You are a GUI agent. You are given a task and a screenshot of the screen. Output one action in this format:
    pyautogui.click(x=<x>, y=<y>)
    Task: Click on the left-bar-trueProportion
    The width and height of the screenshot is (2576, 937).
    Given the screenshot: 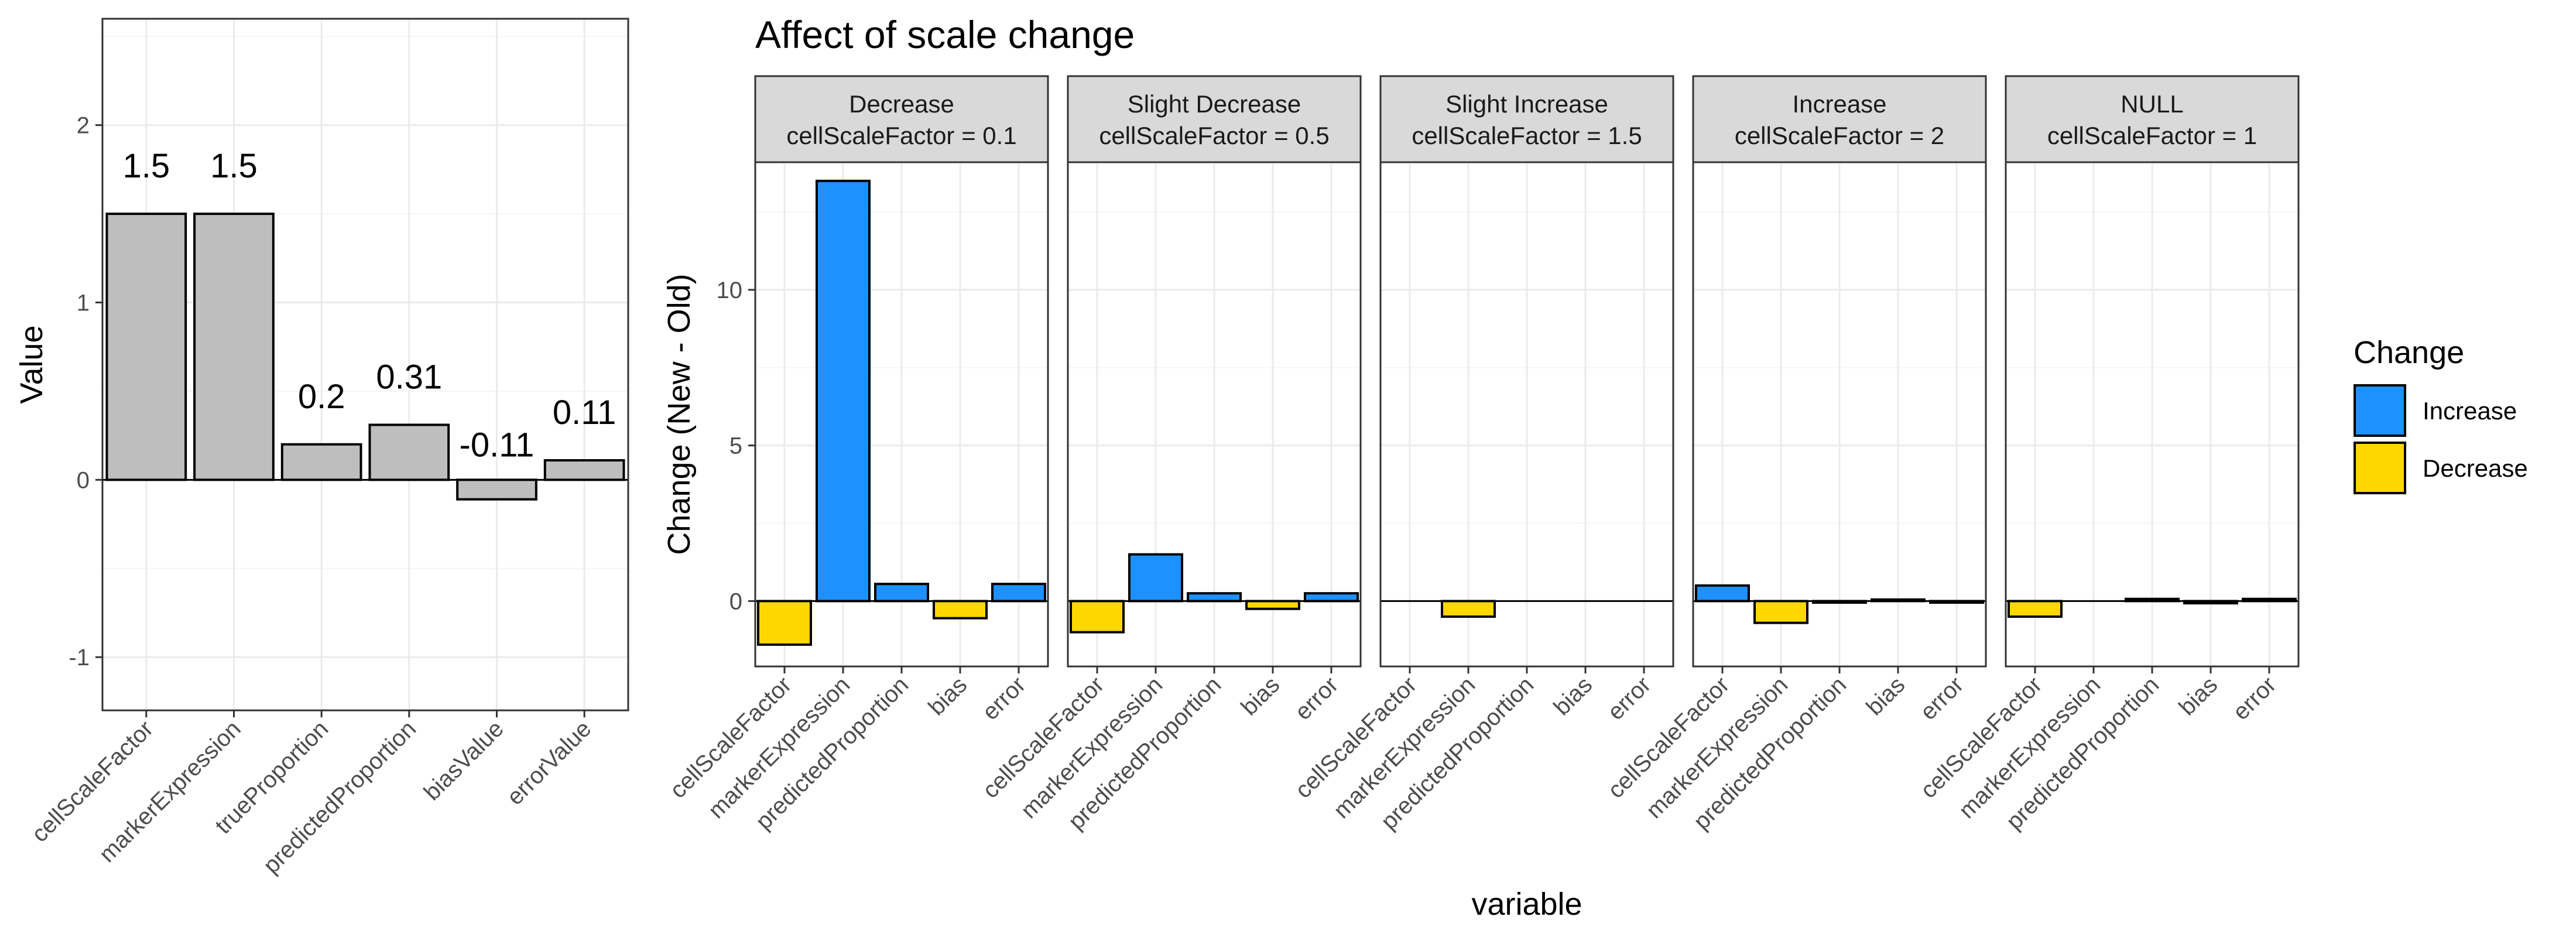 What is the action you would take?
    pyautogui.click(x=321, y=462)
    